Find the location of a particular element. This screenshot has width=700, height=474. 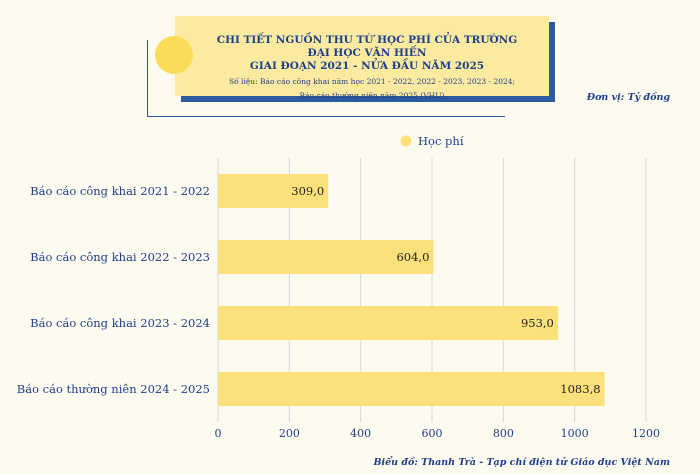

legend-label: Học phí is located at coordinates (441, 141).